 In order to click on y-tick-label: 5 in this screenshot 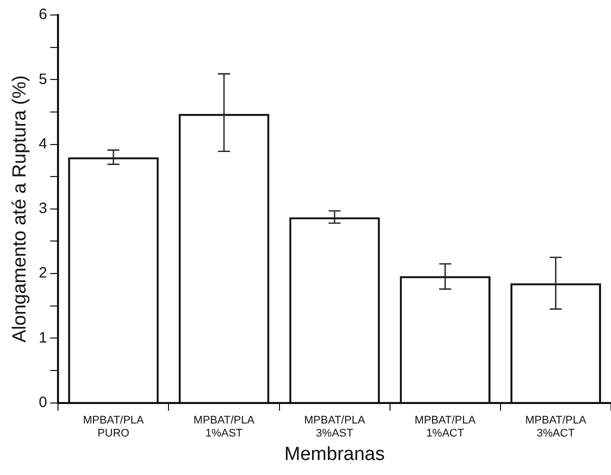, I will do `click(43, 79)`.